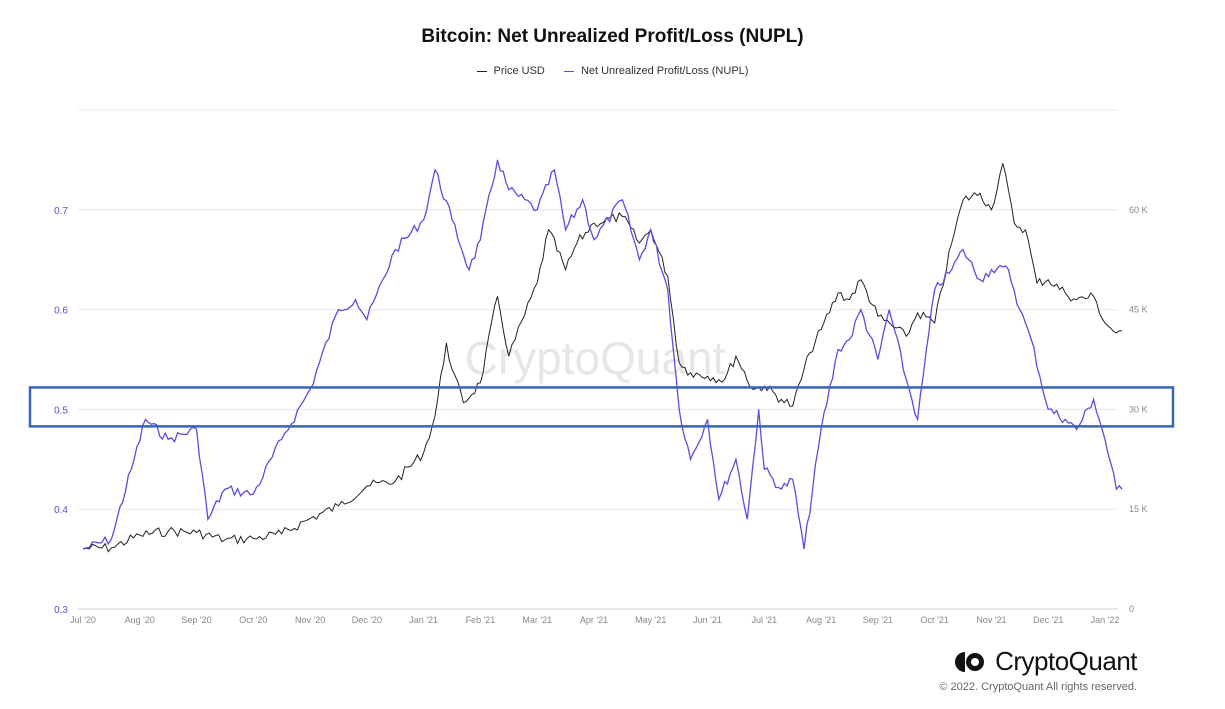  What do you see at coordinates (568, 71) in the screenshot?
I see `legend-swatch-nupl` at bounding box center [568, 71].